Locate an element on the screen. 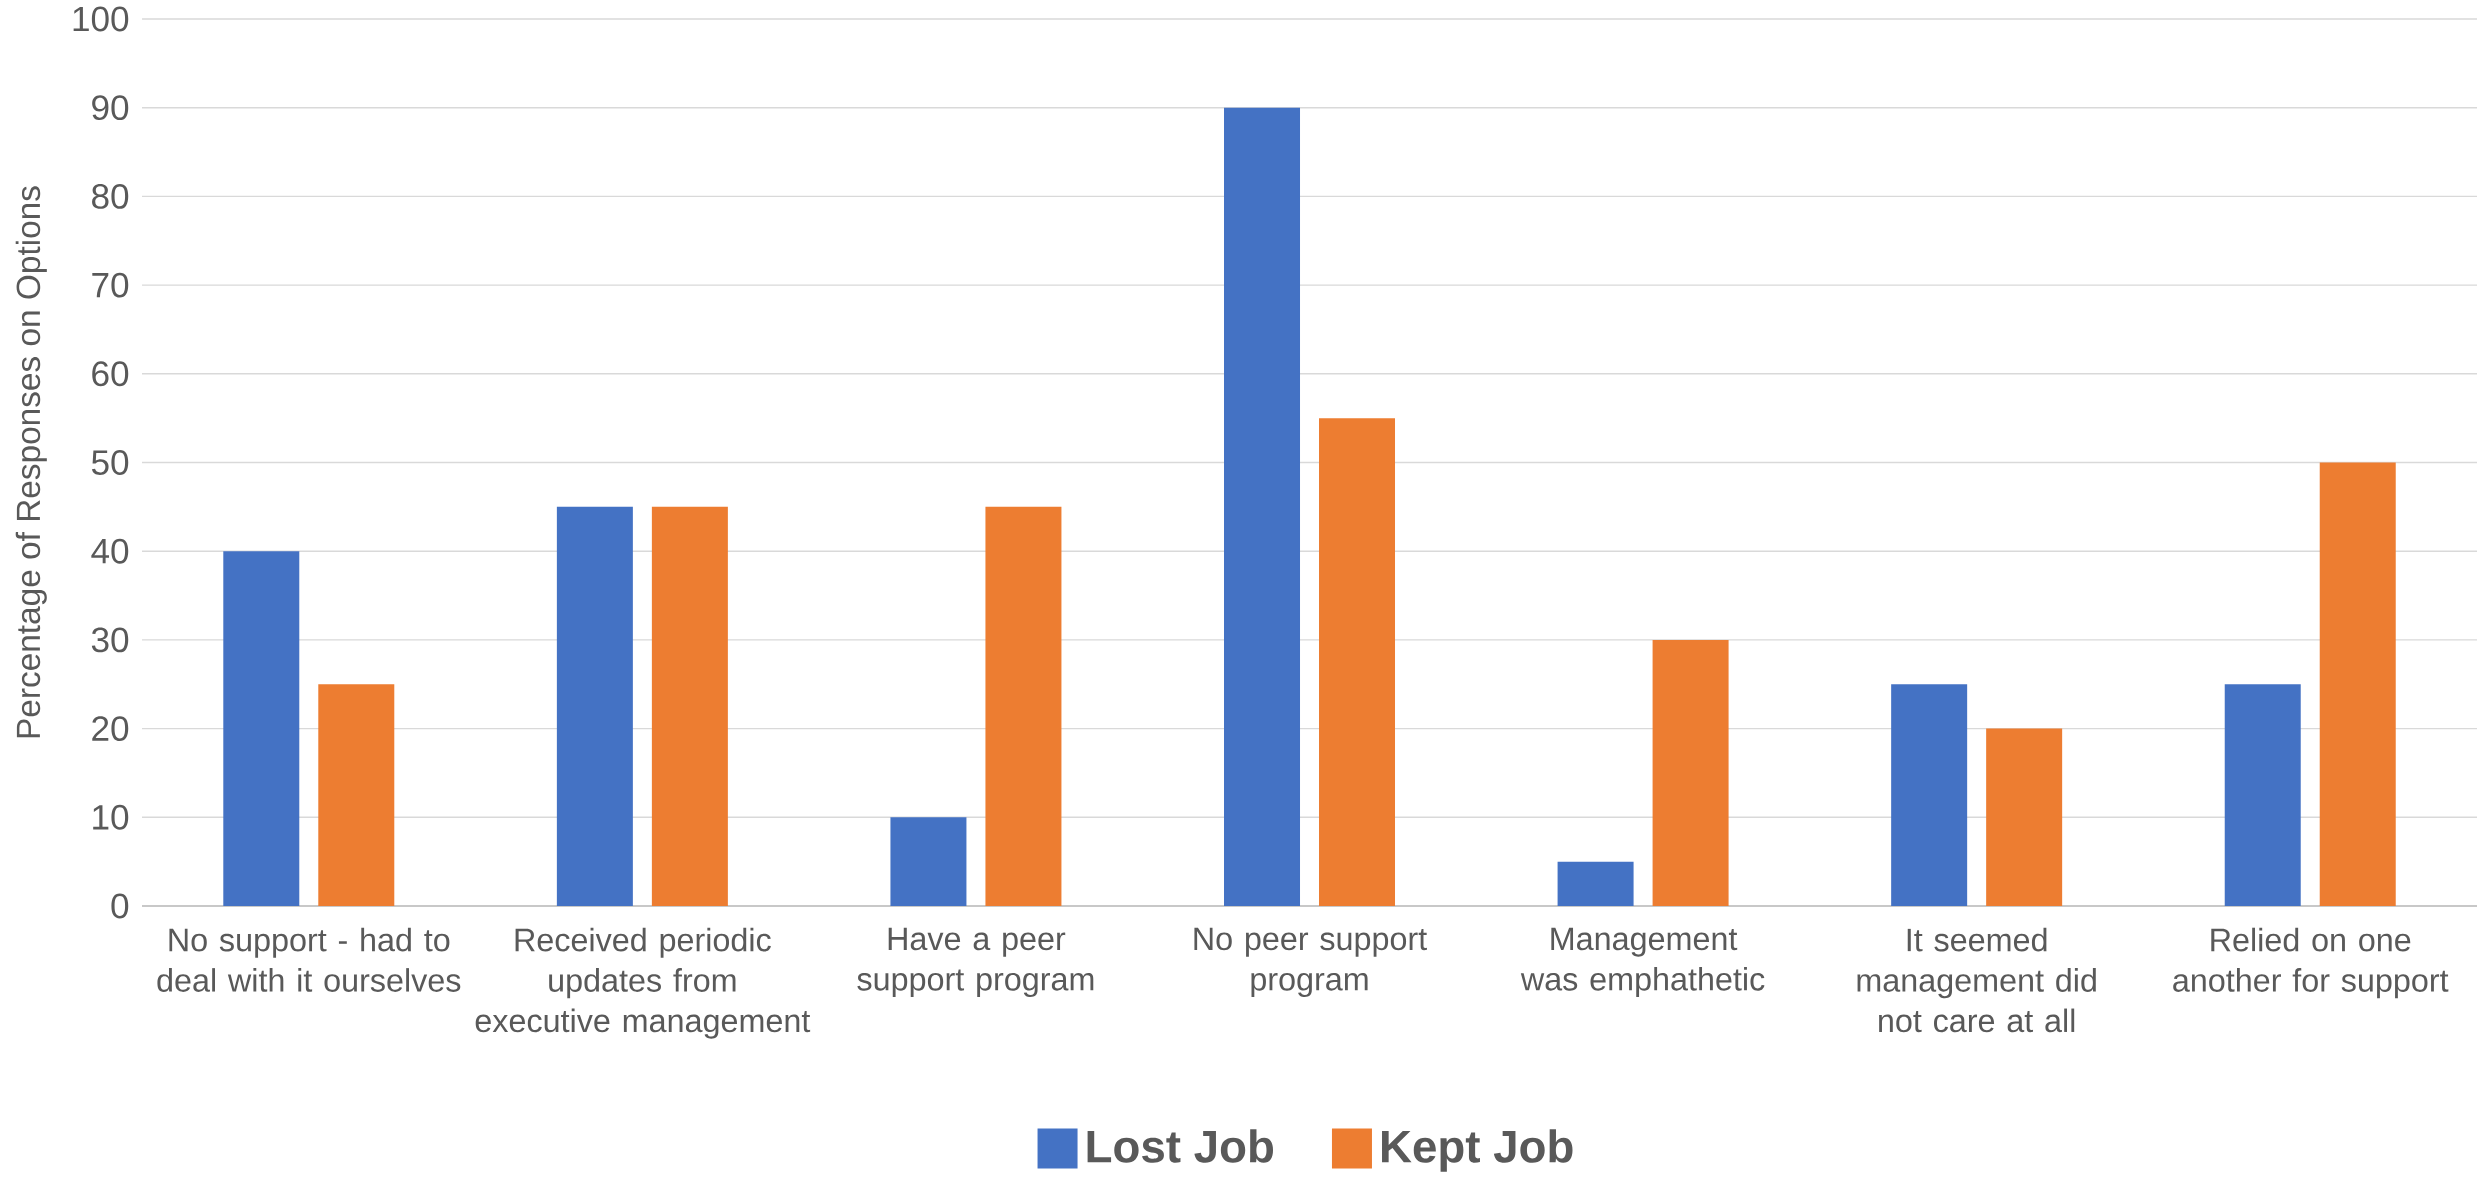 The width and height of the screenshot is (2483, 1189). legend-label: Kept Job is located at coordinates (1477, 1150).